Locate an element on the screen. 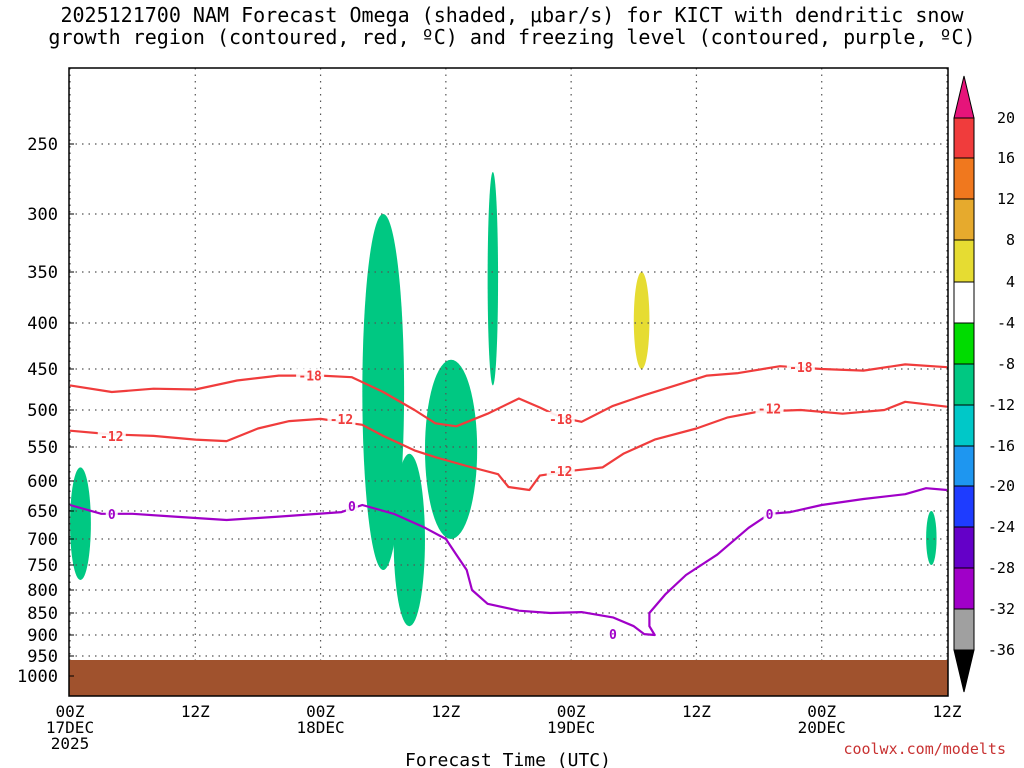 Image resolution: width=1024 pixels, height=768 pixels. y-tick-label: 950 is located at coordinates (42, 657).